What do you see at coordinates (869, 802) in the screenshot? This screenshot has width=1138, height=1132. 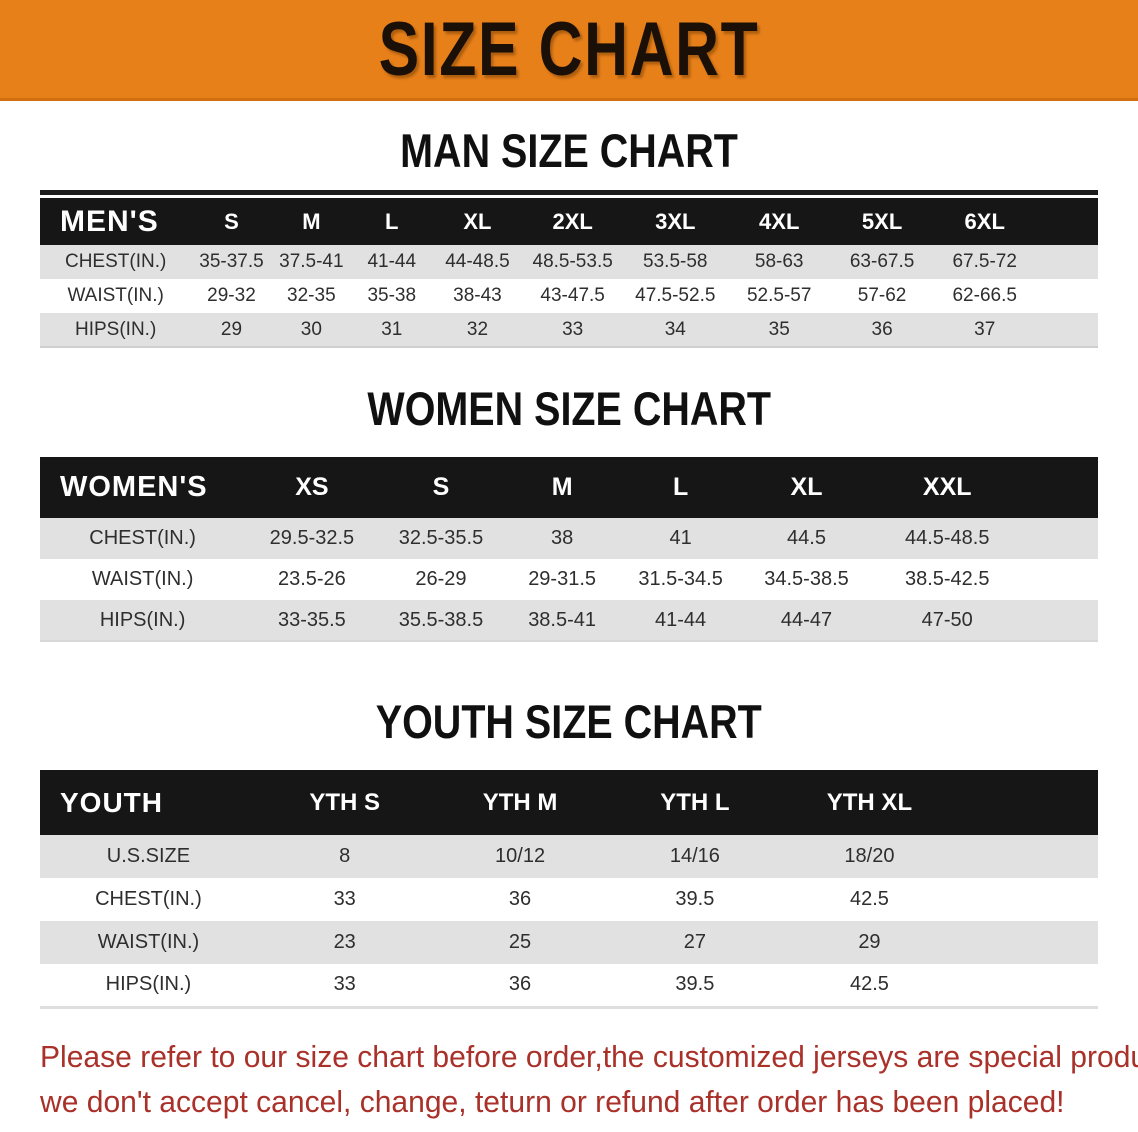 I see `size-column-header: YTH XL` at bounding box center [869, 802].